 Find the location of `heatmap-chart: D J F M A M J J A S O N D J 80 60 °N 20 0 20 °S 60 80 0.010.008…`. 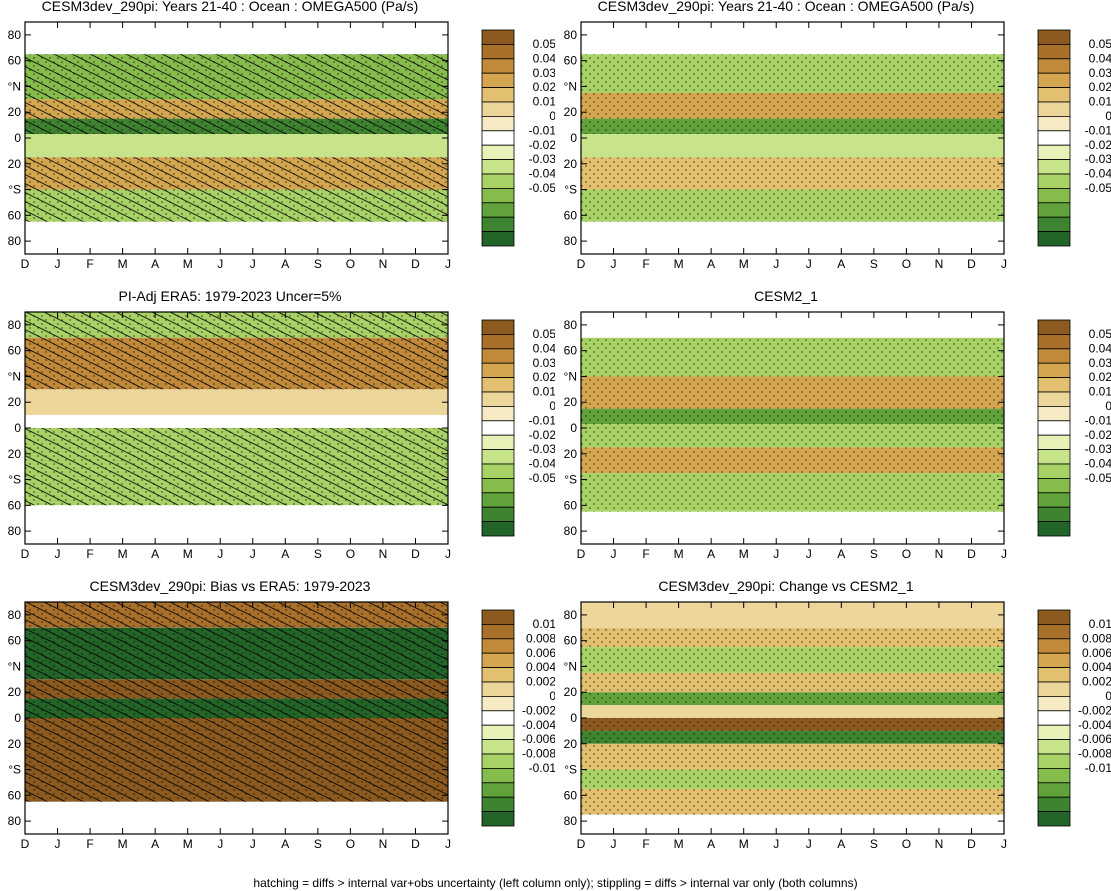

heatmap-chart: D J F M A M J J A S O N D J 80 60 °N 20 0 20 °S 60 80 0.010.008… is located at coordinates (282, 726).